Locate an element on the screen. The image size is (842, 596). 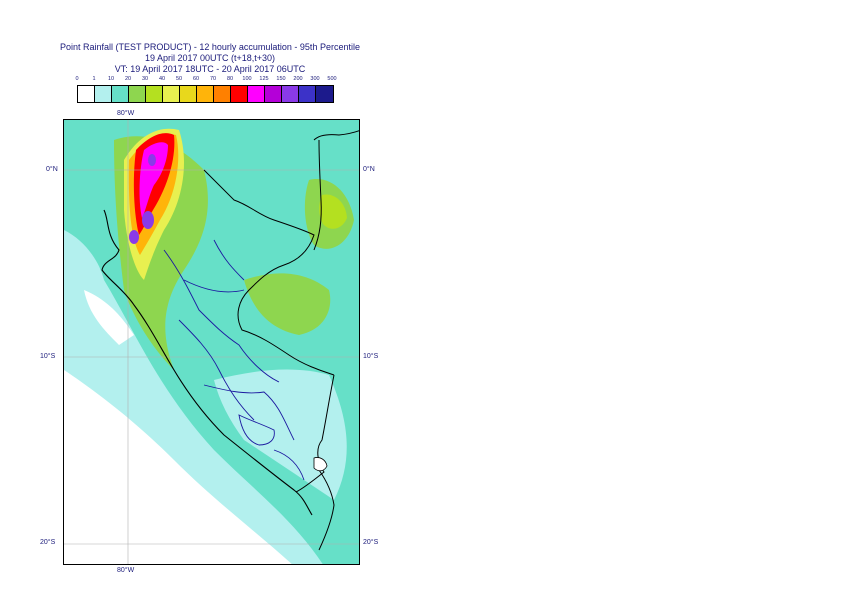
ocean-dry-area is located at coordinates (178, 467).